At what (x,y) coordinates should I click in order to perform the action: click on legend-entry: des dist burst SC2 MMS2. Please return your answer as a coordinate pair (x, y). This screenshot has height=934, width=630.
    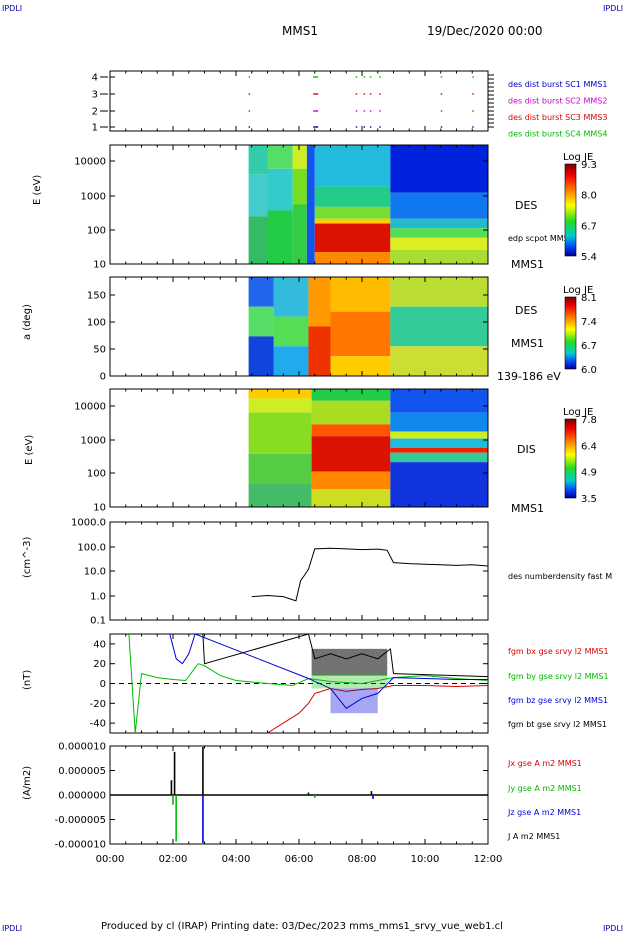
    Looking at the image, I should click on (557, 101).